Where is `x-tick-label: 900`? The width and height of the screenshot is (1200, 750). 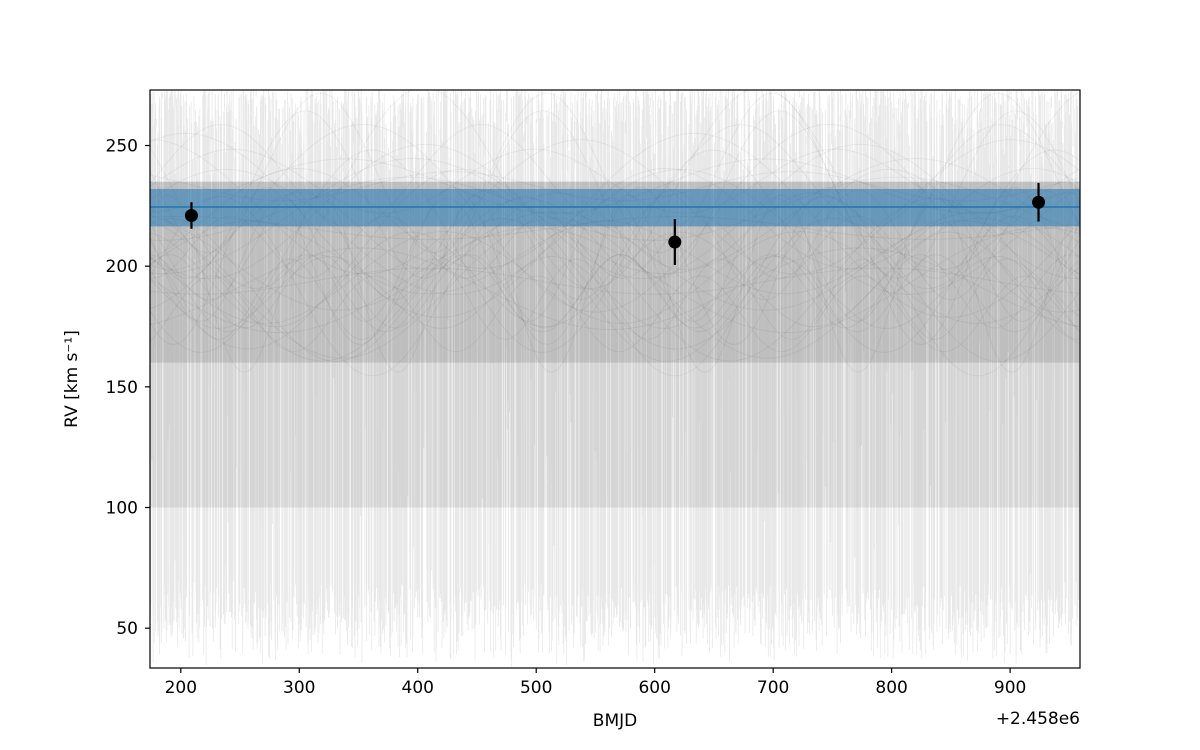
x-tick-label: 900 is located at coordinates (1010, 688).